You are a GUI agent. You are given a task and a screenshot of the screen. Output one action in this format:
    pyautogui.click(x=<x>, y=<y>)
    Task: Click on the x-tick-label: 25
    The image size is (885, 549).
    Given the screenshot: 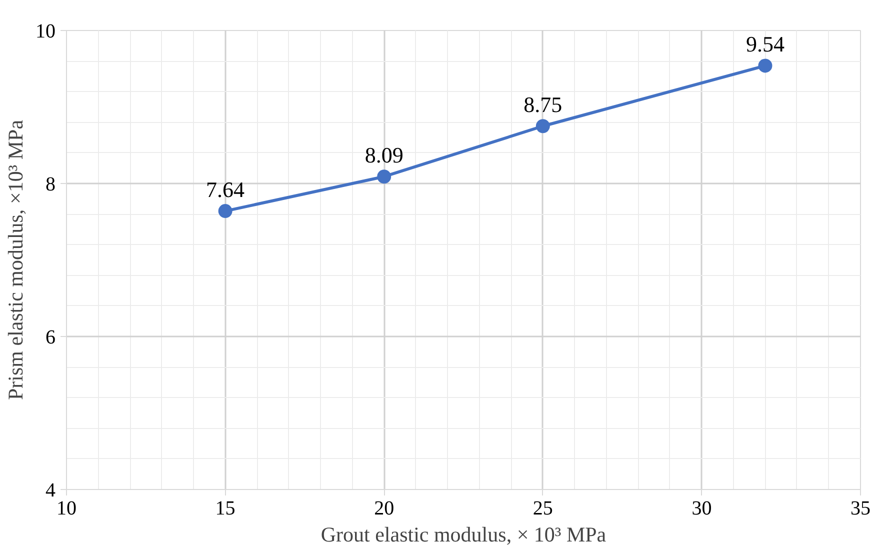 What is the action you would take?
    pyautogui.click(x=542, y=509)
    